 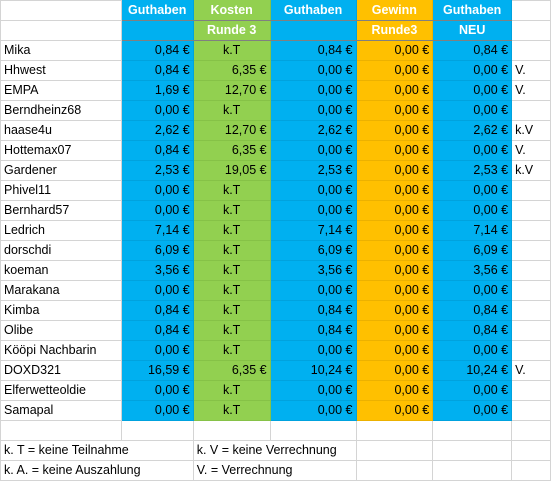 I want to click on header-guthaben: Guthaben, so click(x=157, y=10).